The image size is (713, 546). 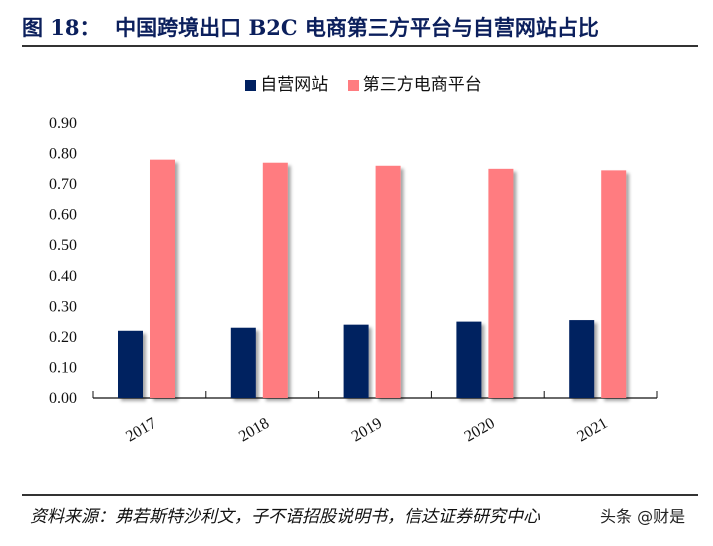 What do you see at coordinates (251, 85) in the screenshot?
I see `legend-swatch-self-site` at bounding box center [251, 85].